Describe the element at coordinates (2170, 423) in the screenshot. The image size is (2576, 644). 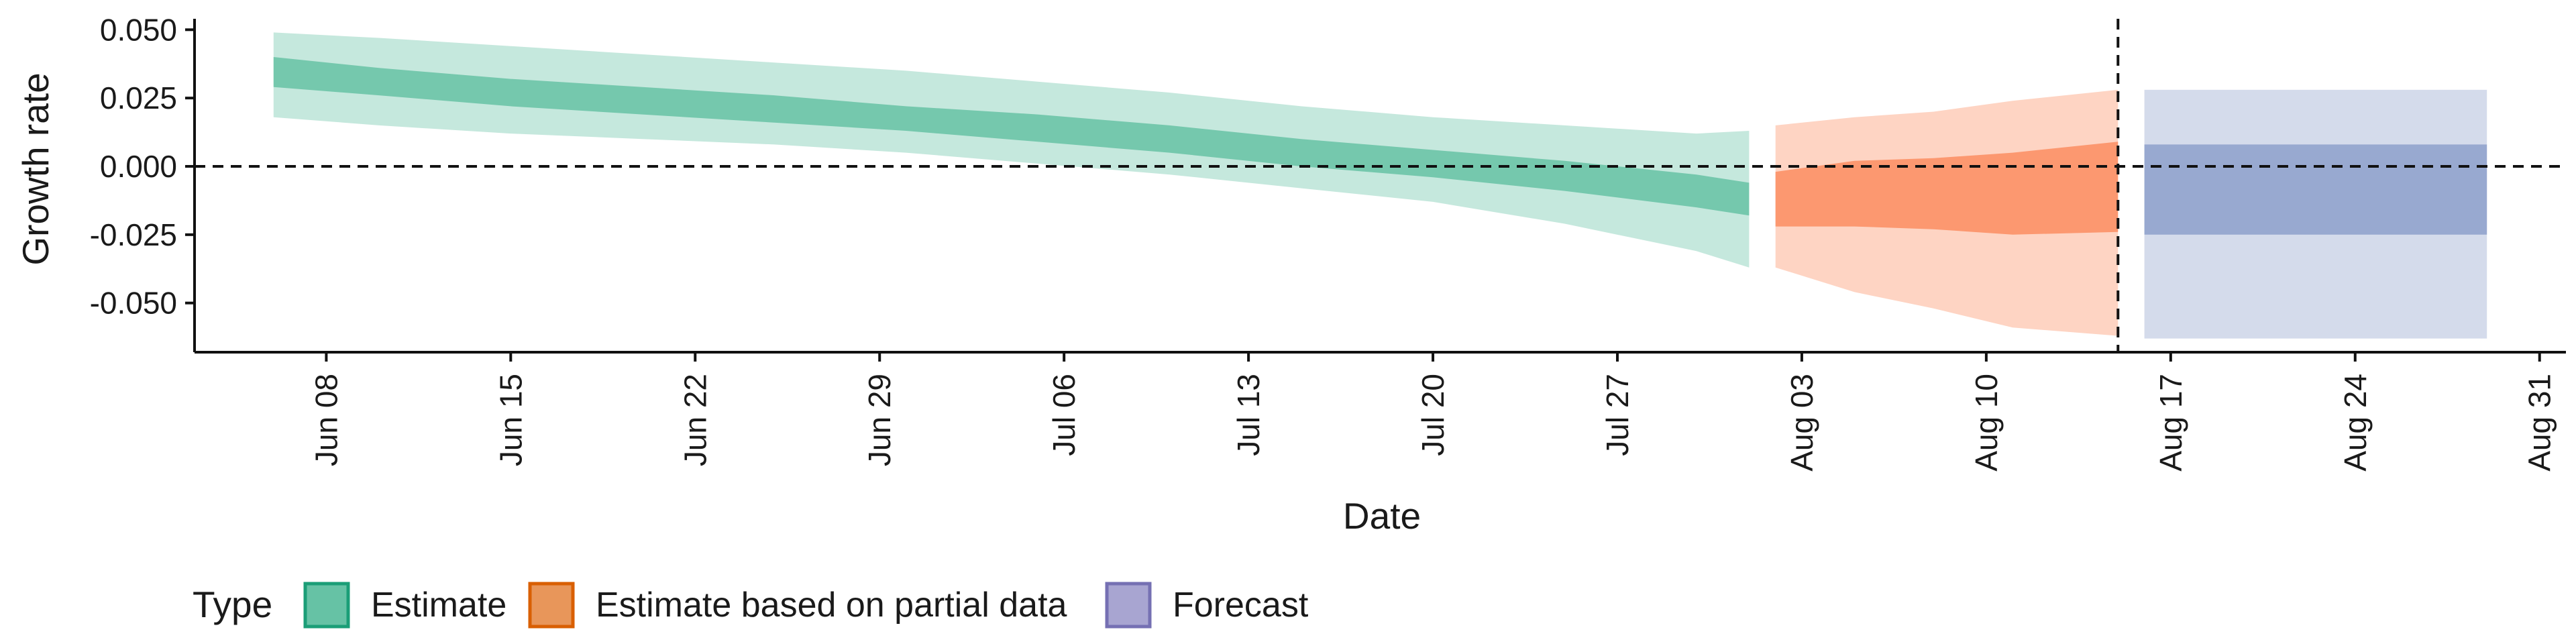
I see `x-tick-label: Aug 17` at that location.